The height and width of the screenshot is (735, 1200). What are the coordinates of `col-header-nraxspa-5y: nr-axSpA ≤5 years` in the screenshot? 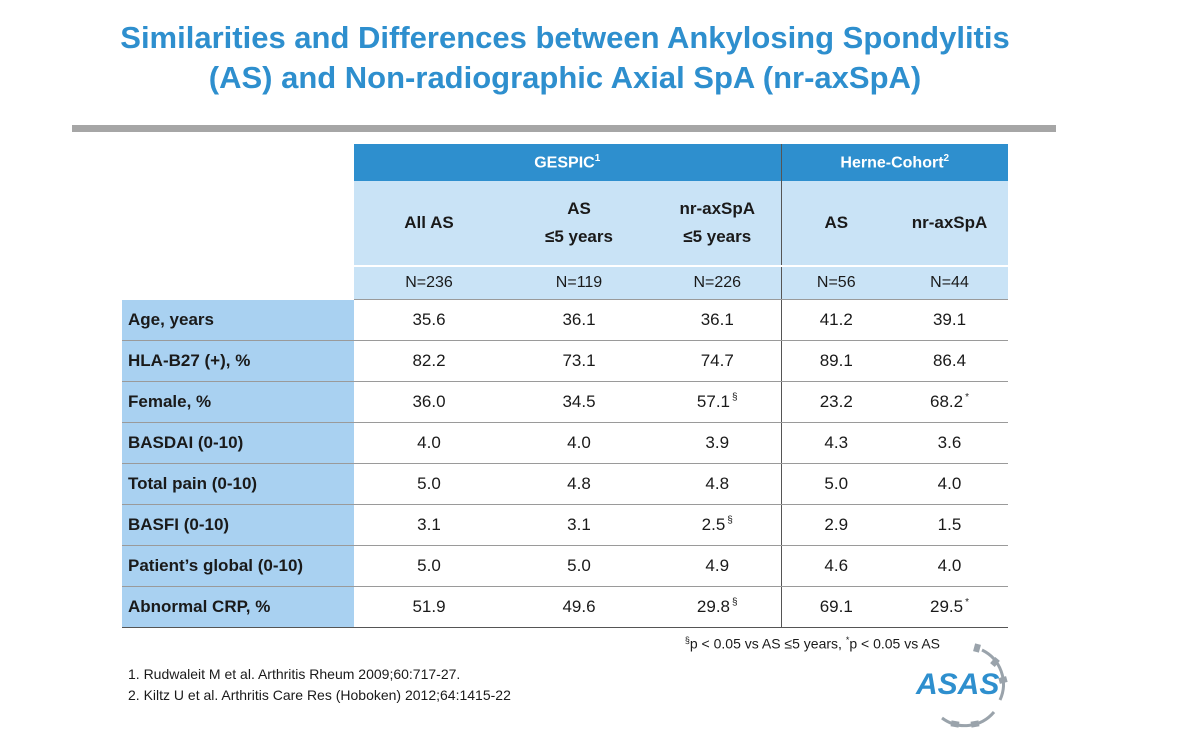 It's located at (718, 223).